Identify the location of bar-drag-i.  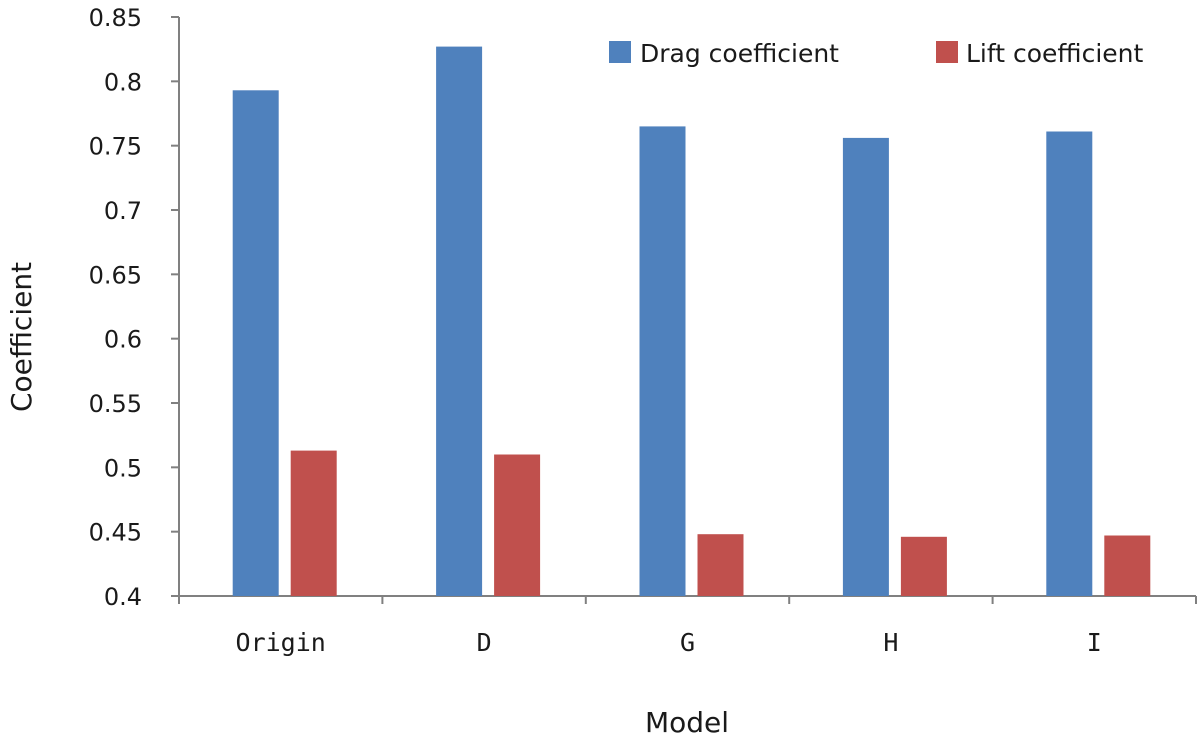
(1069, 363).